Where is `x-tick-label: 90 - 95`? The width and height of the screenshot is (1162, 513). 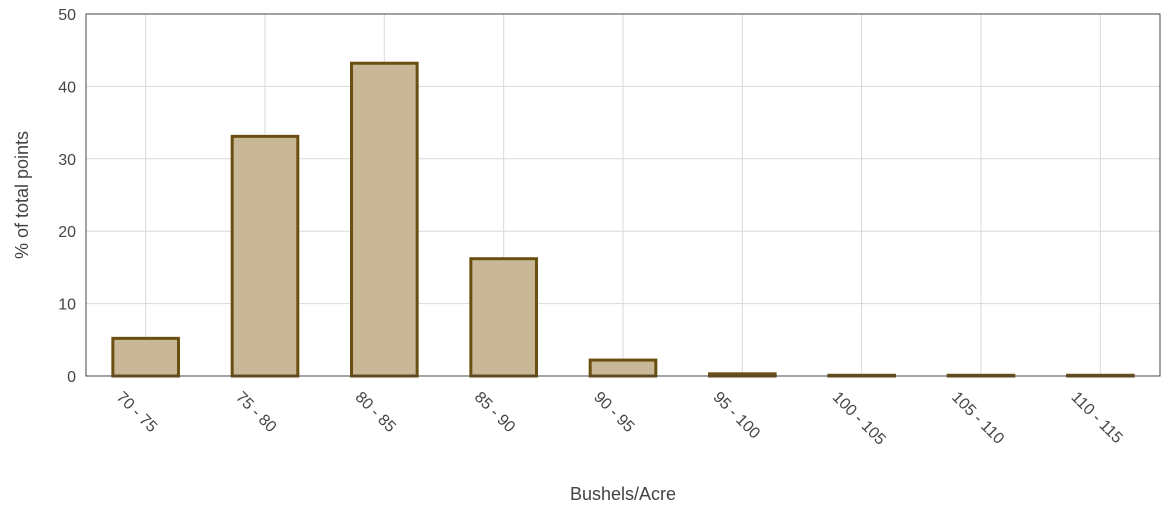 x-tick-label: 90 - 95 is located at coordinates (613, 412).